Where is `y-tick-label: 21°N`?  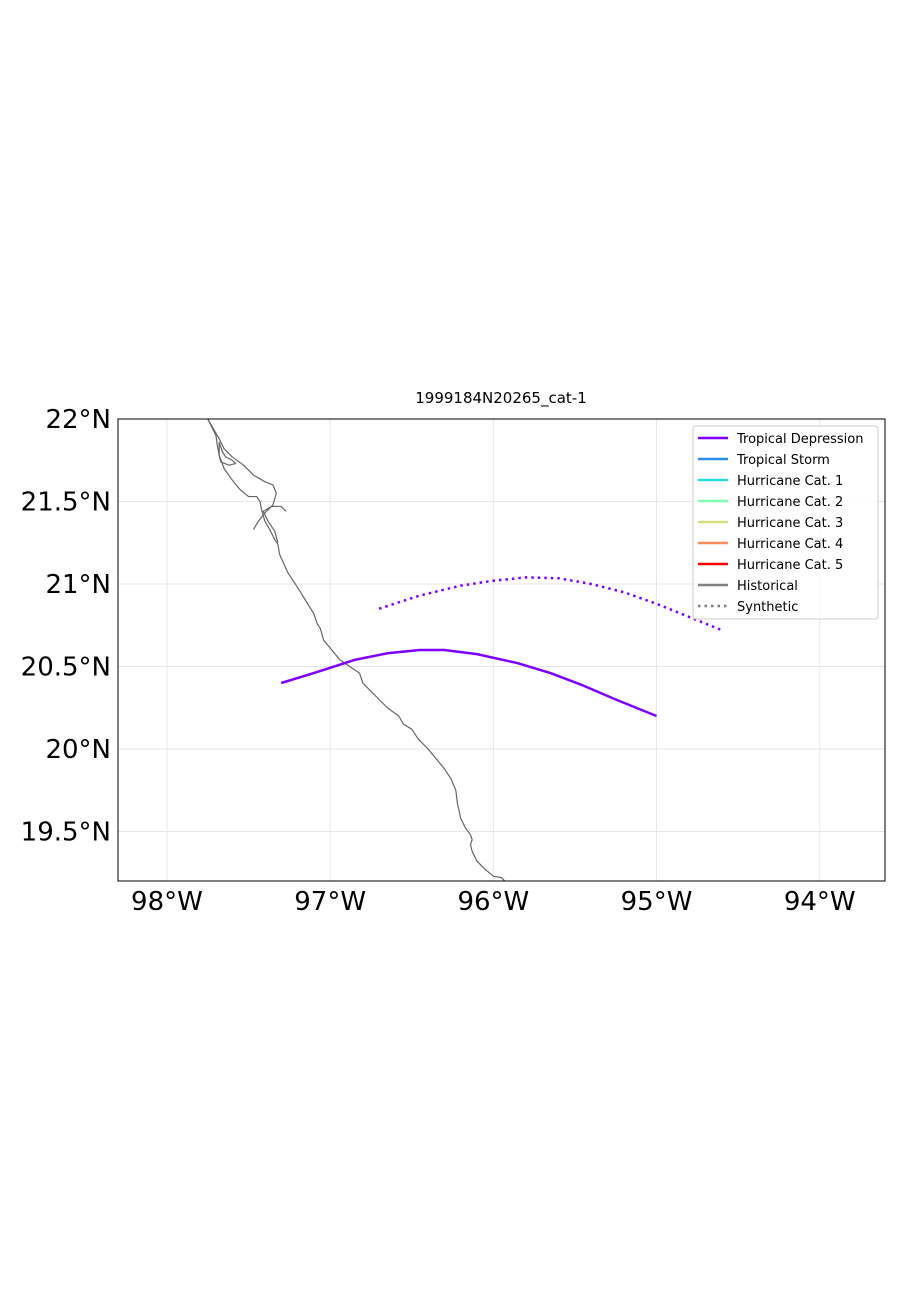
y-tick-label: 21°N is located at coordinates (78, 585).